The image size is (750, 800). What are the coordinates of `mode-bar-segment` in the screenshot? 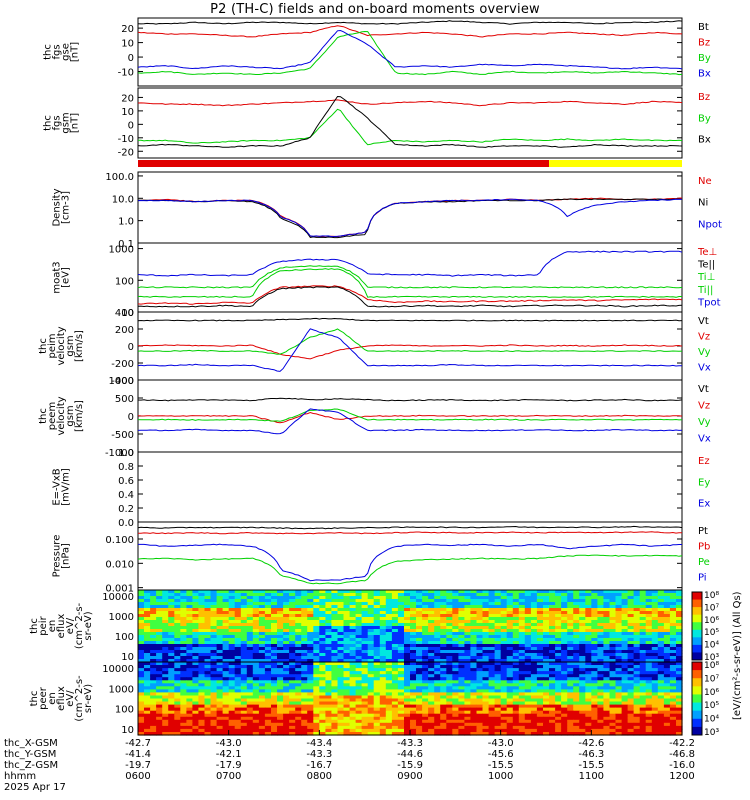 It's located at (344, 163).